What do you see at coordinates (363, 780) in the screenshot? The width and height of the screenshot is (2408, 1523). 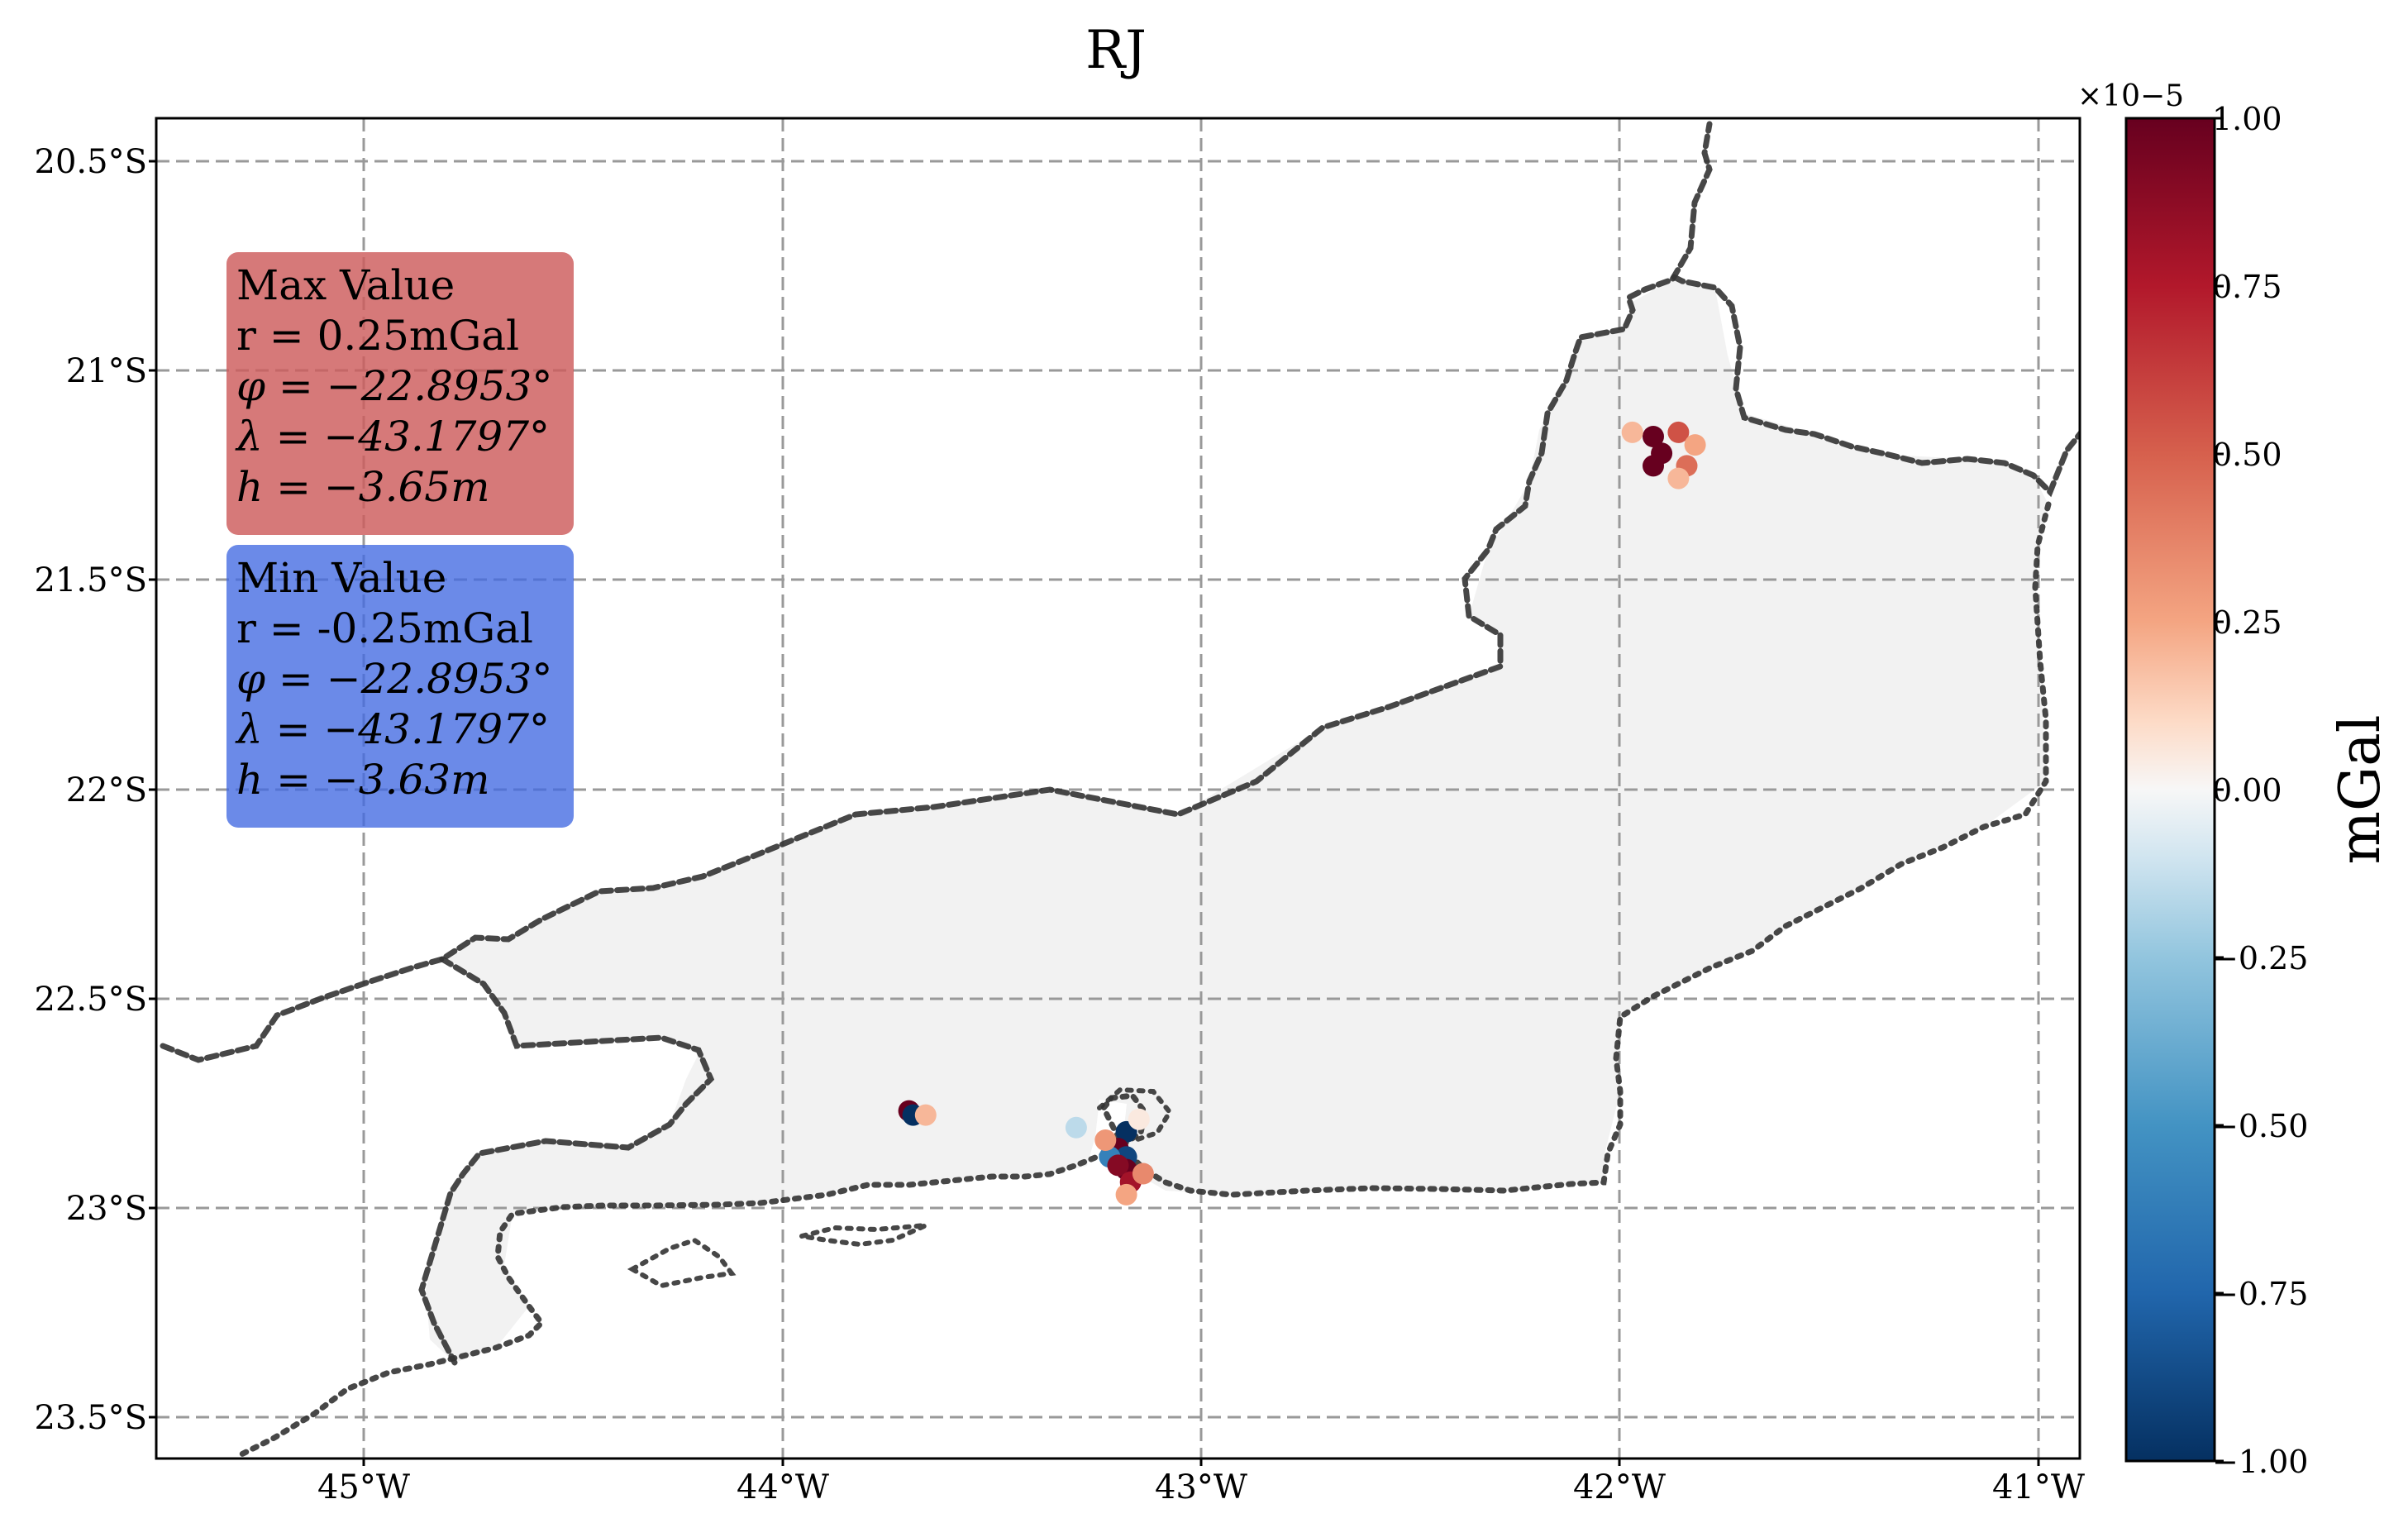 I see `min-annotation-h: h = −3.63m` at bounding box center [363, 780].